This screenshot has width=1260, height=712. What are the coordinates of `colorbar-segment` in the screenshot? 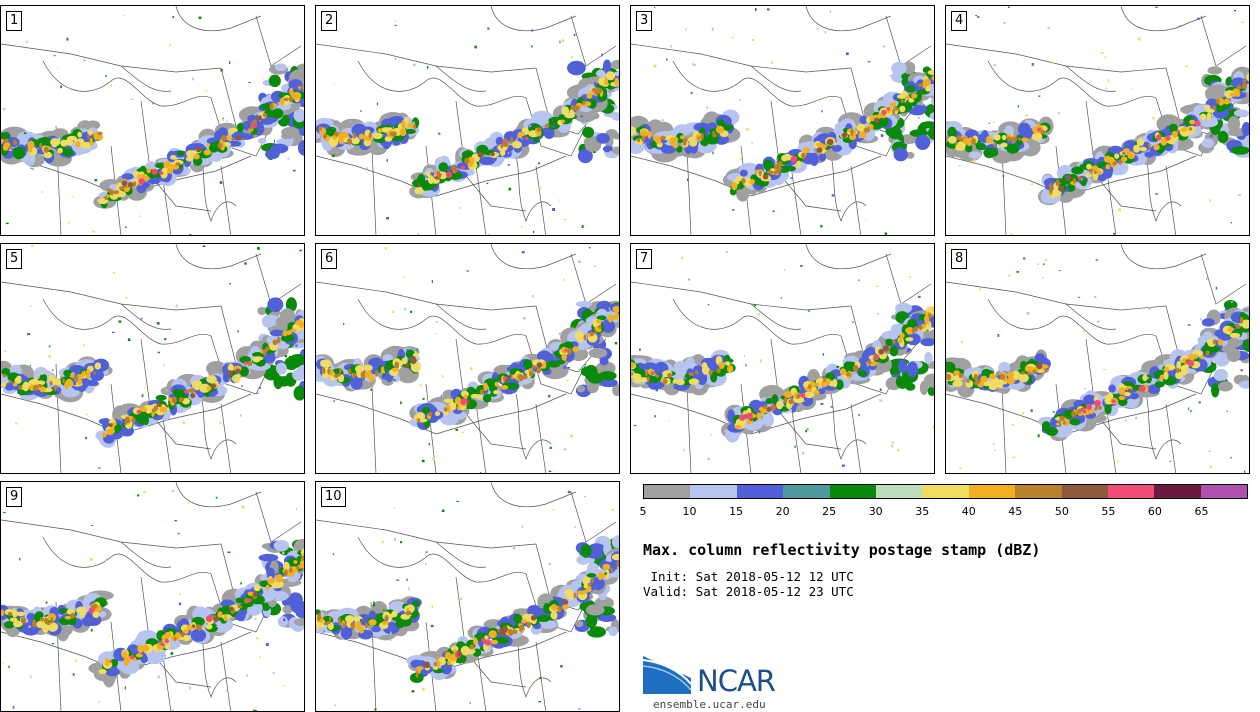 It's located at (1084, 491).